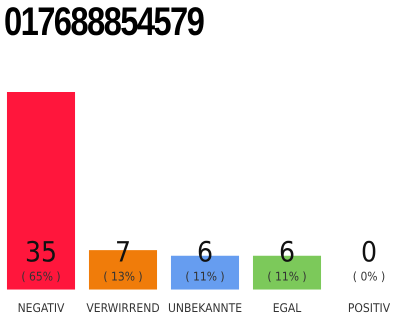 This screenshot has height=320, width=410. Describe the element at coordinates (287, 307) in the screenshot. I see `x-tick-label: EGAL` at that location.